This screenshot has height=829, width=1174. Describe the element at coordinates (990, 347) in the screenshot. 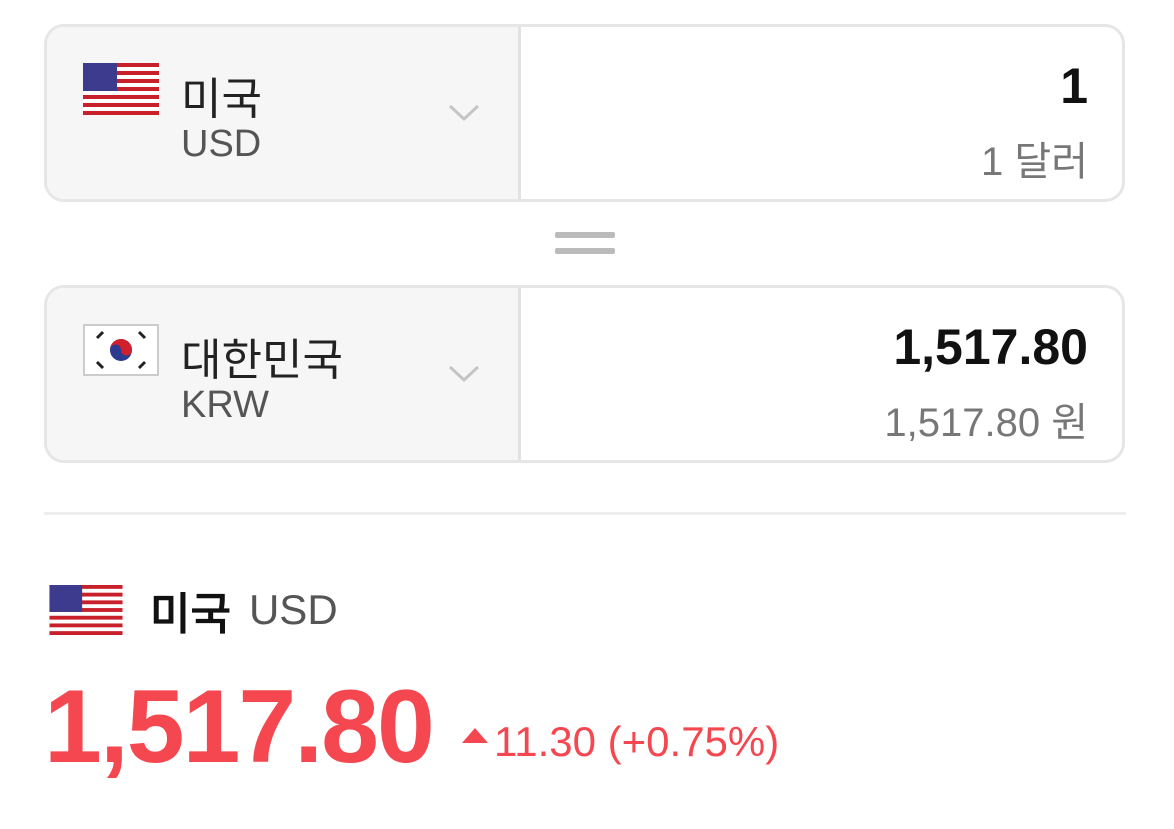

I see `to-amount-value: 1,517.80` at that location.